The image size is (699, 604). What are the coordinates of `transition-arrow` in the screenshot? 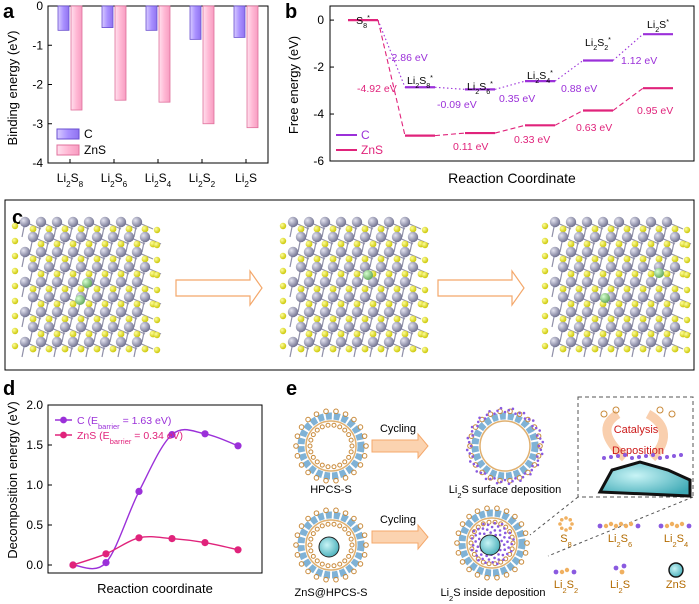 It's located at (219, 288).